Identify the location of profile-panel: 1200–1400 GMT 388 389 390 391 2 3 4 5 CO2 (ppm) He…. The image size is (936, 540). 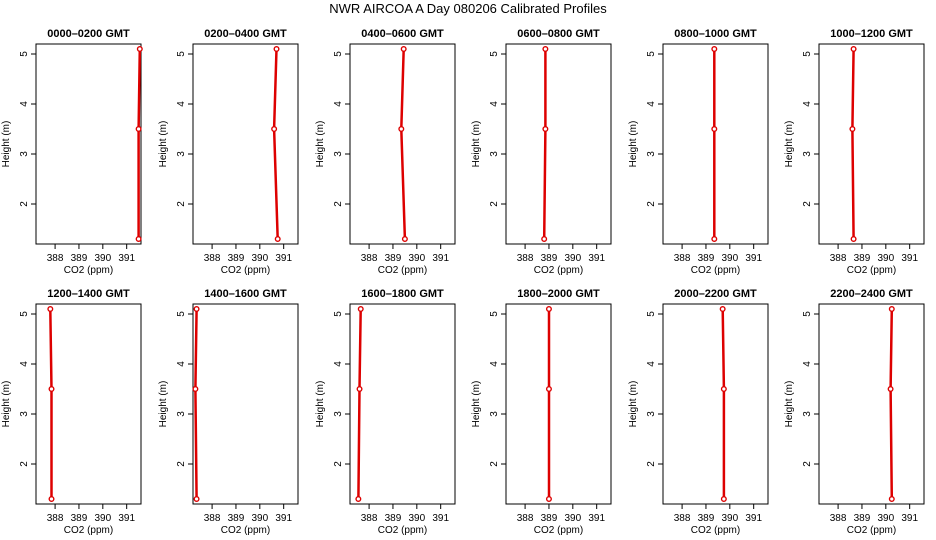
(71, 412).